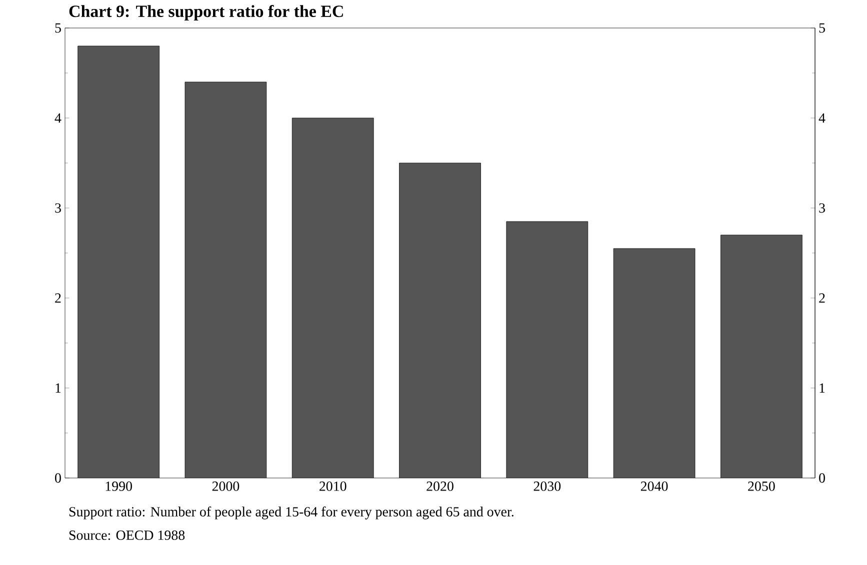 The height and width of the screenshot is (565, 867). What do you see at coordinates (761, 486) in the screenshot?
I see `x-tick-label: 2050` at bounding box center [761, 486].